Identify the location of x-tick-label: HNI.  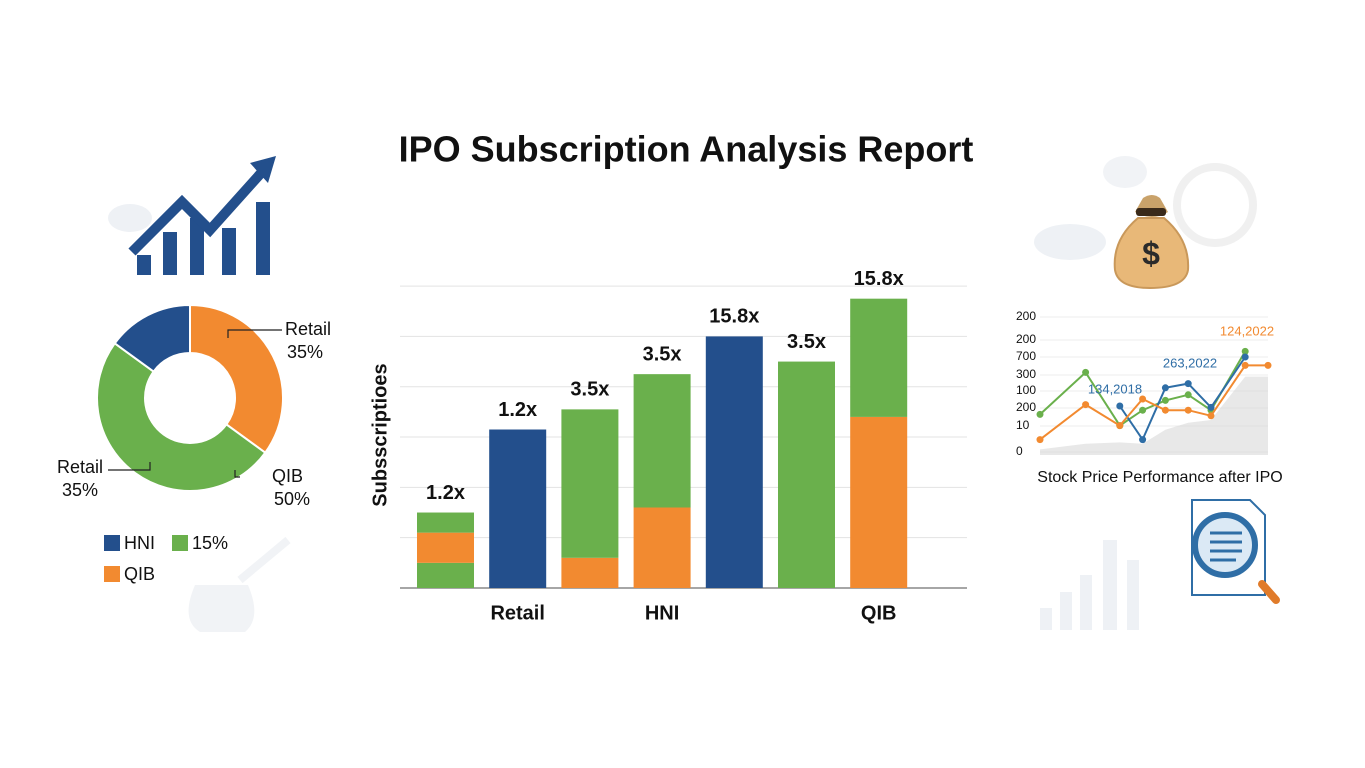
(662, 613).